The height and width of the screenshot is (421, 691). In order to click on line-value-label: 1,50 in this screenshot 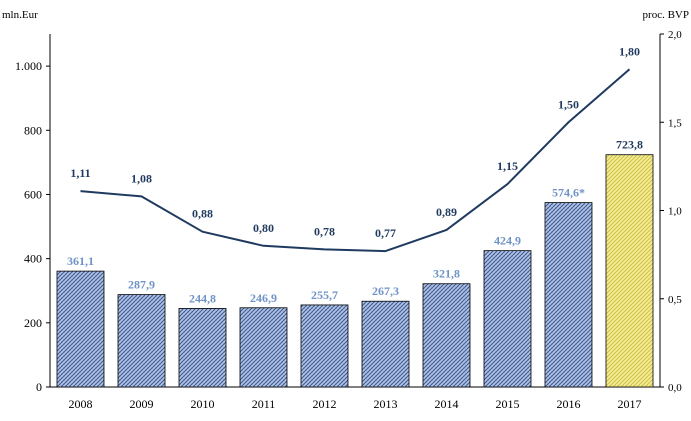, I will do `click(568, 104)`.